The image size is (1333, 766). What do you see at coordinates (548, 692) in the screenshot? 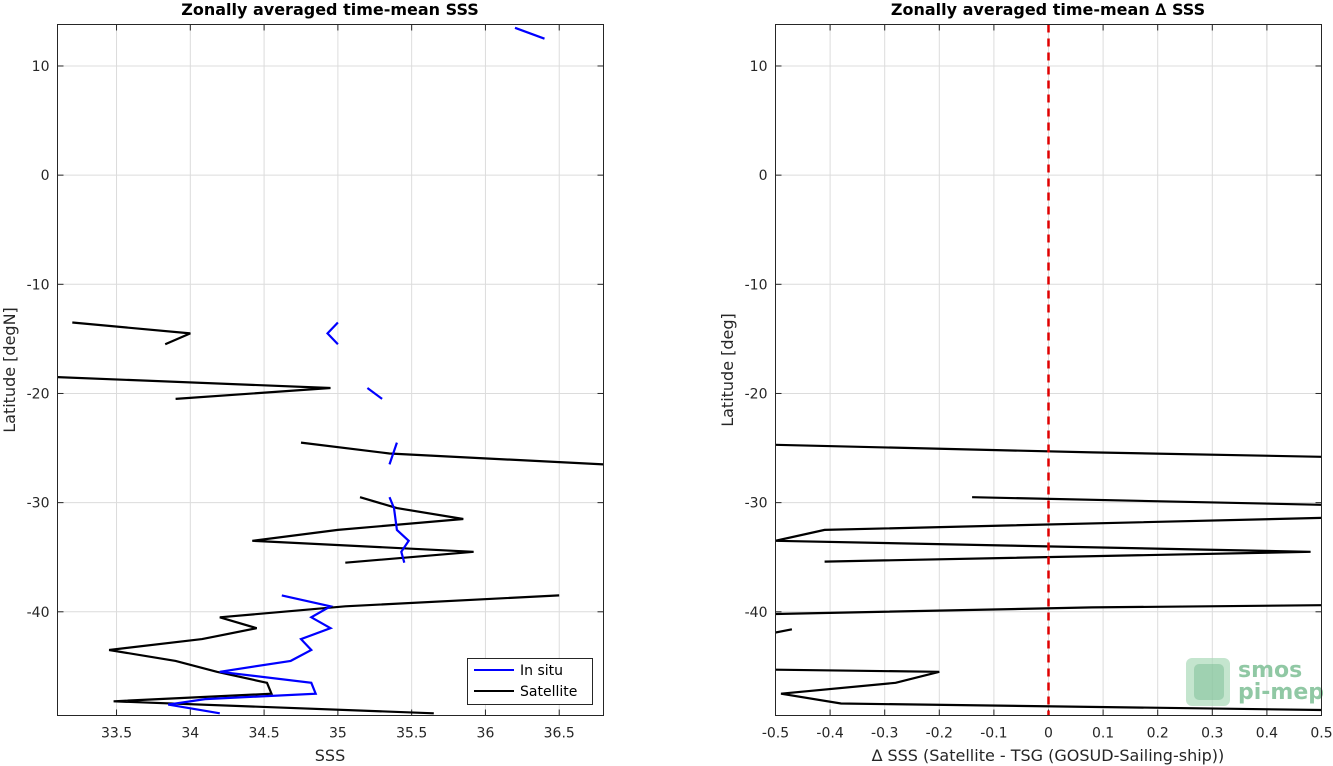
I see `legend-satellite-label: Satellite` at bounding box center [548, 692].